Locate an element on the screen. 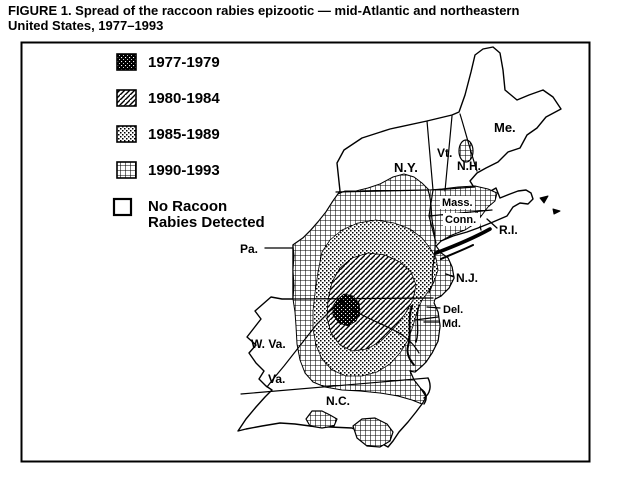  callout-lines is located at coordinates (381, 270).